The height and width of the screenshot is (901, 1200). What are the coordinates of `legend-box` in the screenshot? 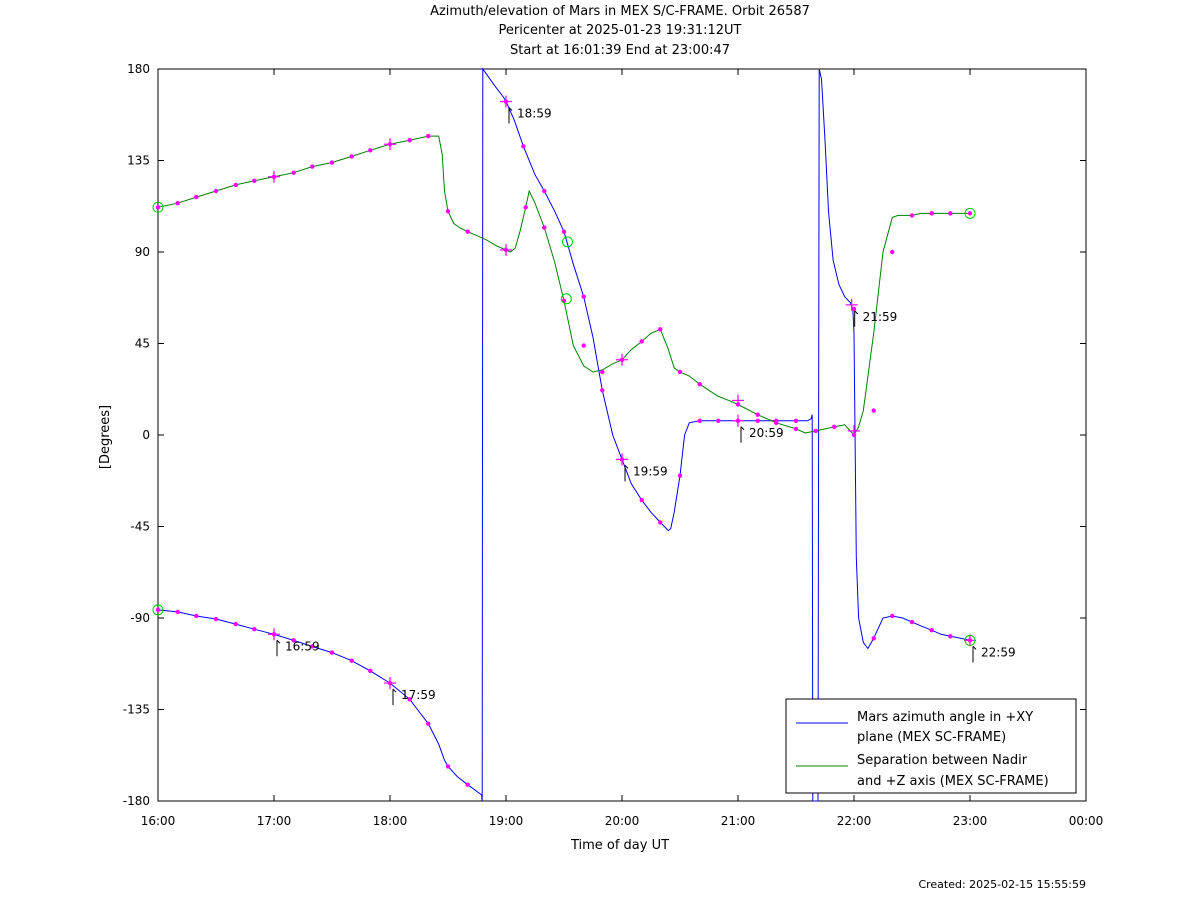 It's located at (931, 746).